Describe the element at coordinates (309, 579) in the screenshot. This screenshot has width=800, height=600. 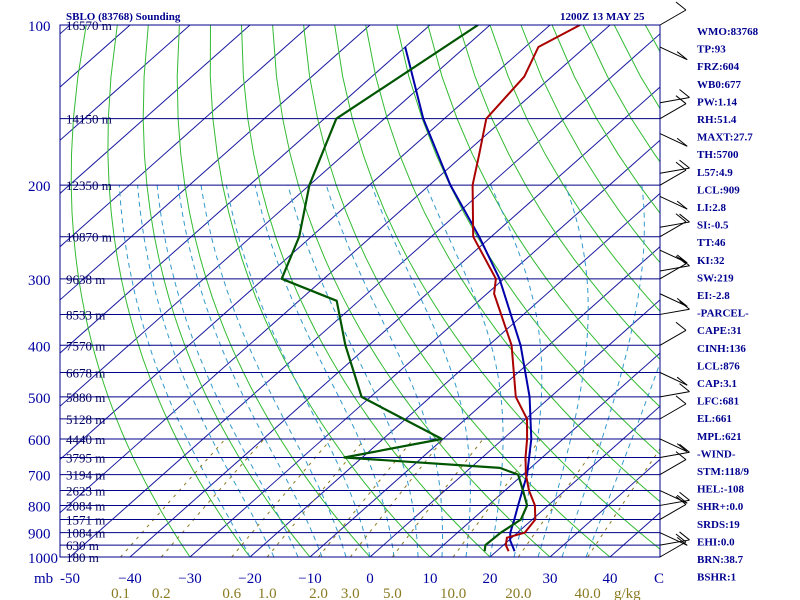
I see `temperature-tick-label: −10` at that location.